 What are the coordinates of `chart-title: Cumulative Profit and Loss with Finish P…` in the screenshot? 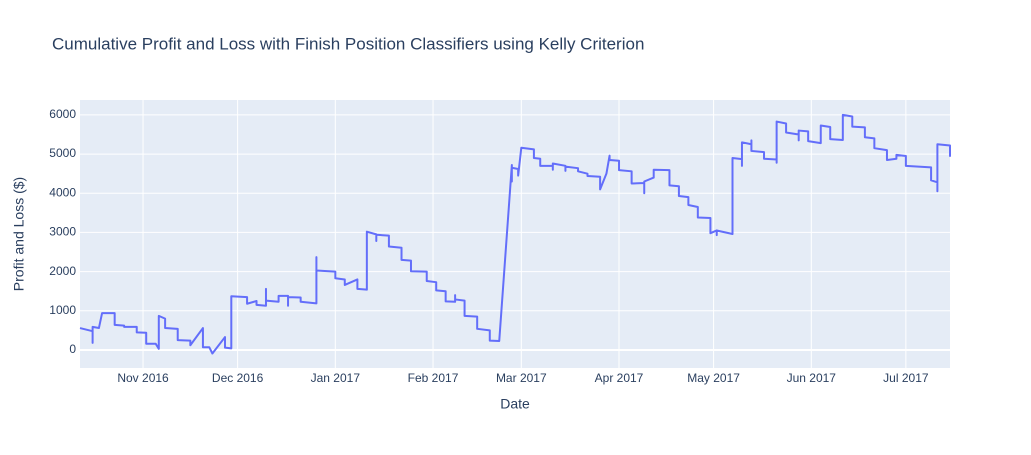 It's located at (348, 43).